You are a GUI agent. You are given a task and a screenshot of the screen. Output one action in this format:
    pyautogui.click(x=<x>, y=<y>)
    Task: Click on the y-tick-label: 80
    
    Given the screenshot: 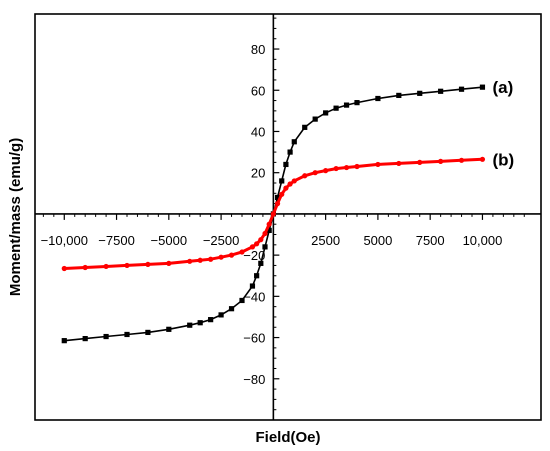 What is the action you would take?
    pyautogui.click(x=258, y=49)
    